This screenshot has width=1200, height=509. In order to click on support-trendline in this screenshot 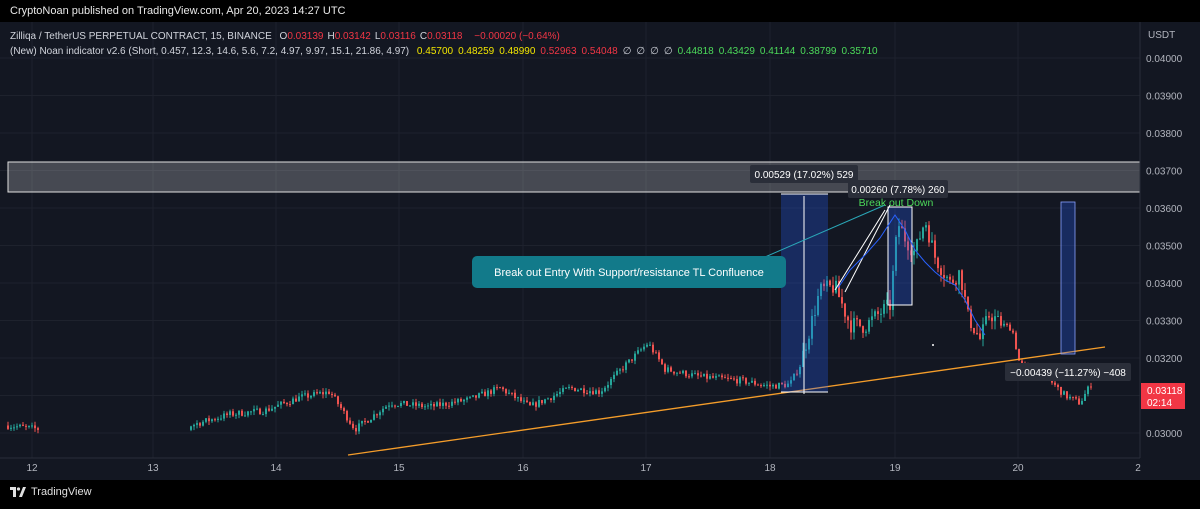, I will do `click(726, 401)`.